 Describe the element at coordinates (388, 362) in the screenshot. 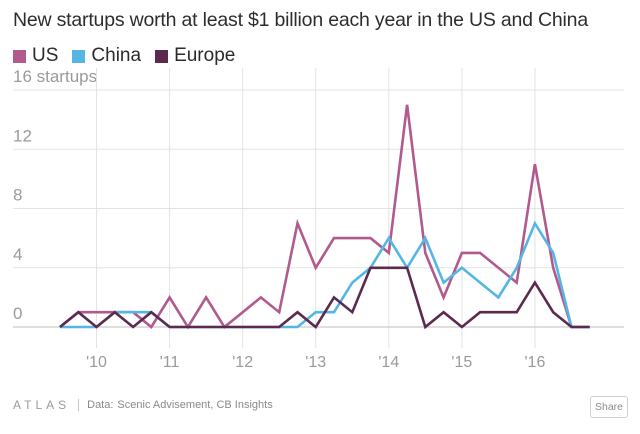

I see `x-tick-label: '14` at that location.